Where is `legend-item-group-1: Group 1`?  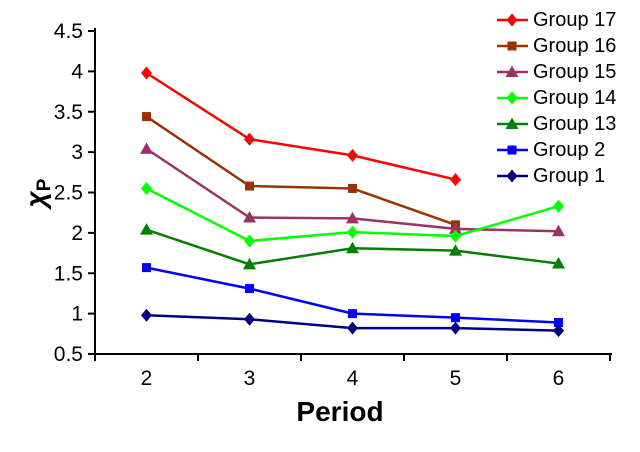 legend-item-group-1: Group 1 is located at coordinates (556, 176).